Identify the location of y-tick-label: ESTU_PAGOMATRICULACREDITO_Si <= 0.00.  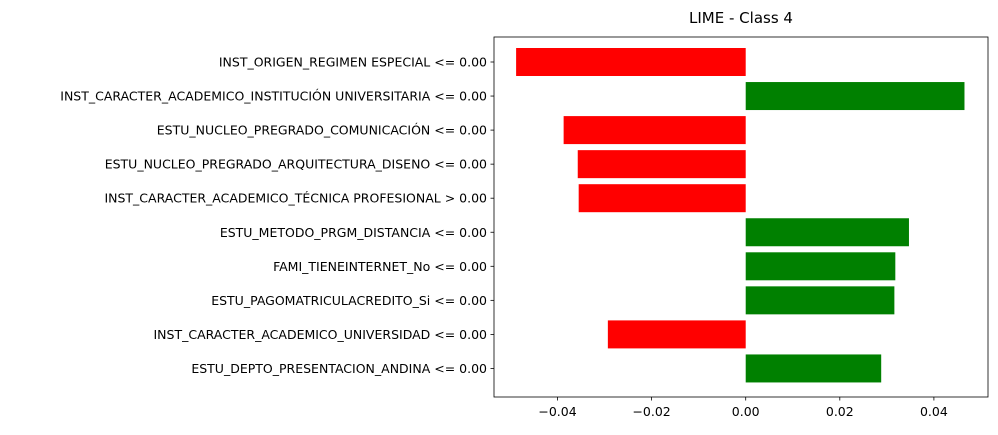
(349, 300).